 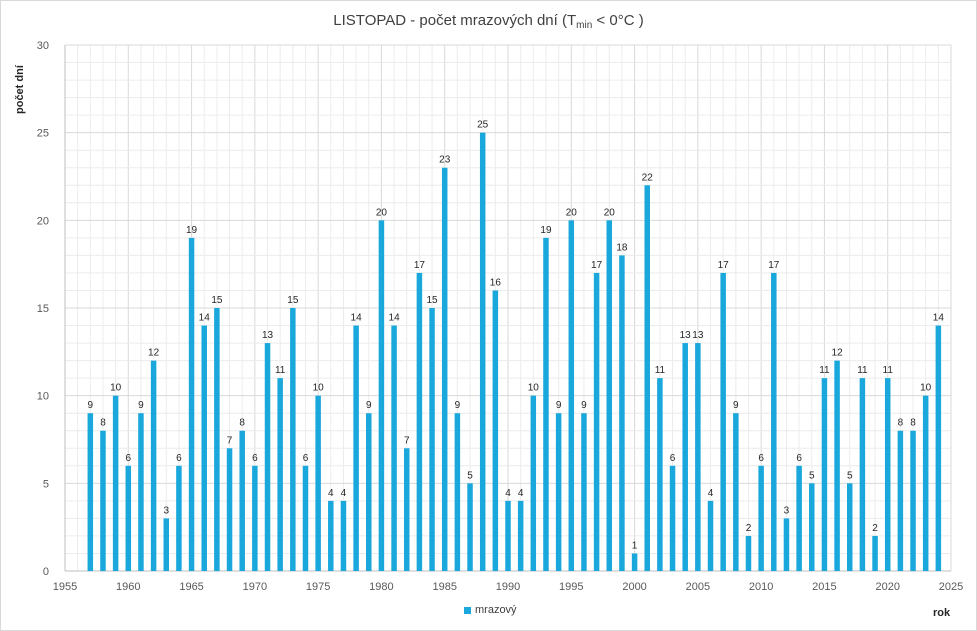 I want to click on data-label: 12, so click(x=838, y=353).